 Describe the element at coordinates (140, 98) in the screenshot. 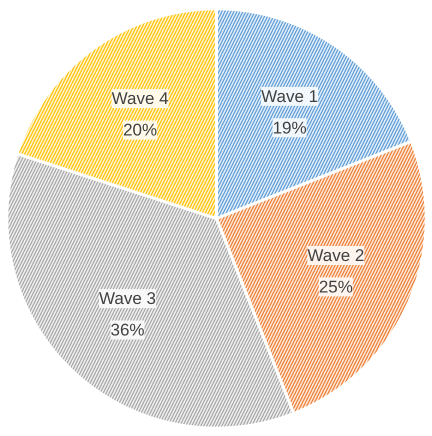

I see `slice-label: Wave 4` at that location.